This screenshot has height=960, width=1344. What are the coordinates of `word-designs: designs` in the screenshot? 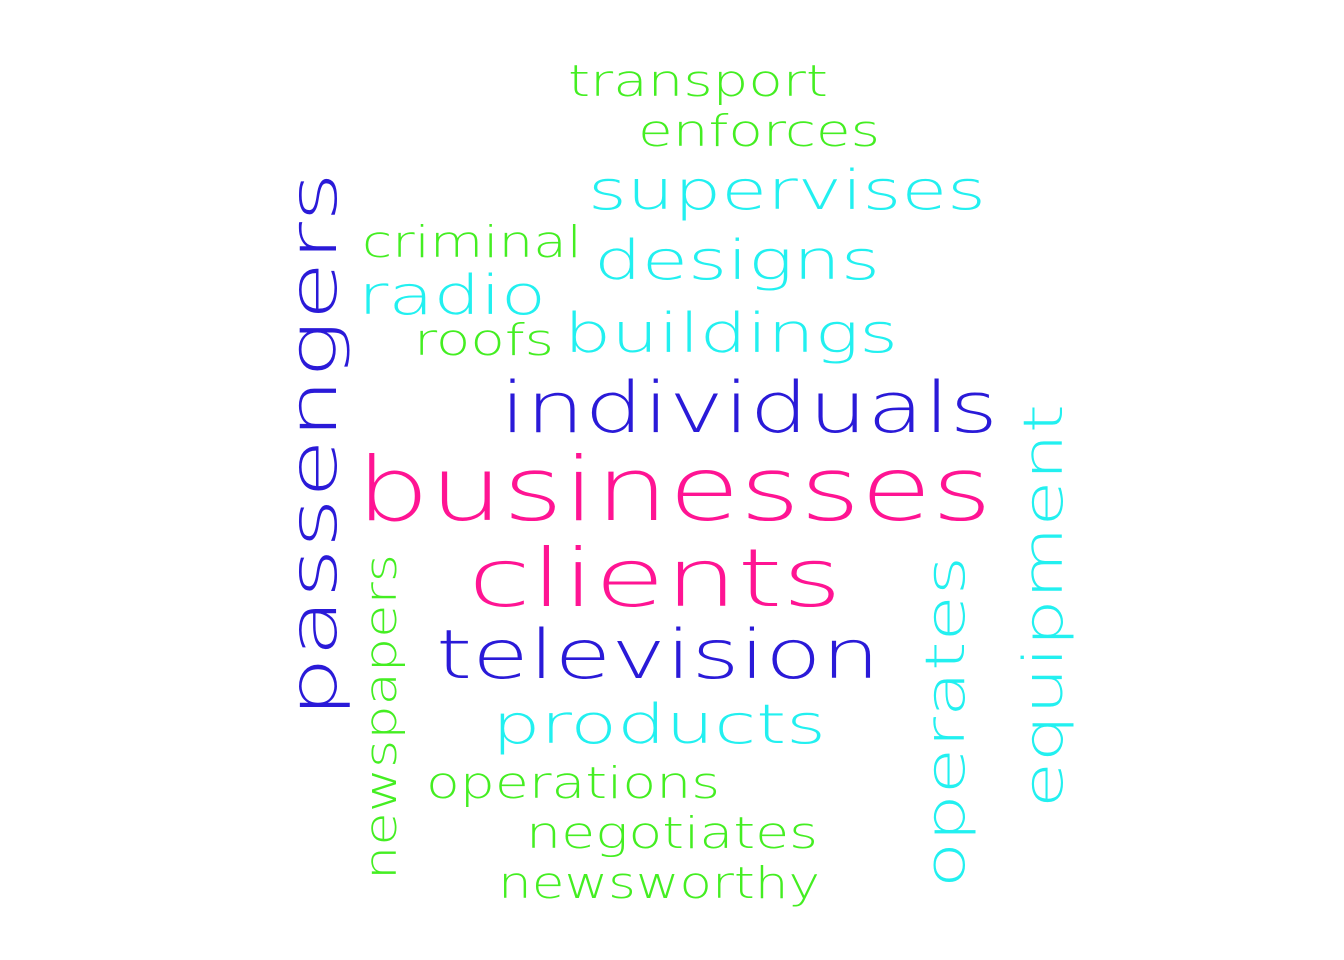 It's located at (737, 260).